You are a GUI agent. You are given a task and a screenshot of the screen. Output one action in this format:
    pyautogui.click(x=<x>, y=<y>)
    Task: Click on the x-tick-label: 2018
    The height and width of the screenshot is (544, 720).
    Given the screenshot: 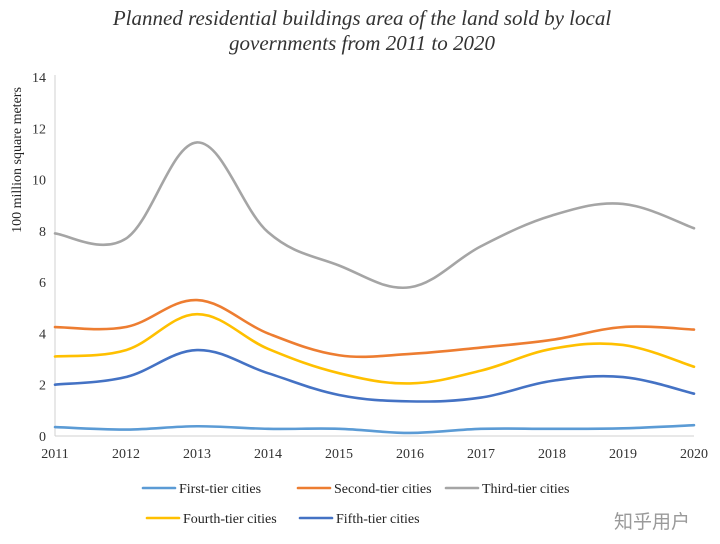 What is the action you would take?
    pyautogui.click(x=552, y=454)
    